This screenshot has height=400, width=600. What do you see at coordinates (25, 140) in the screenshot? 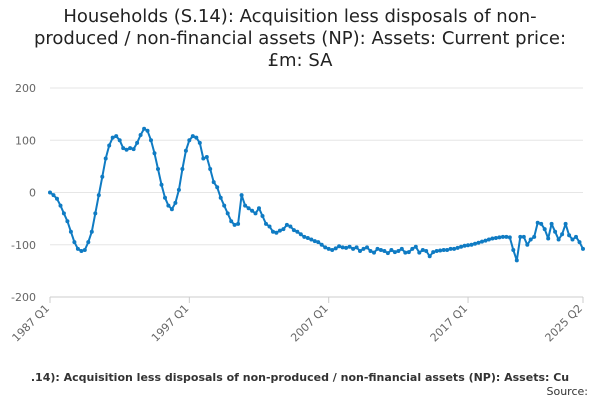
I see `y-tick-label: 100` at bounding box center [25, 140].